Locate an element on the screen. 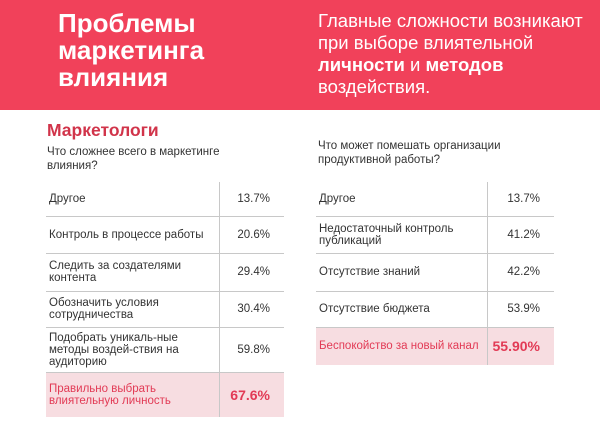  row-label: Контроль в процессе работы is located at coordinates (126, 234).